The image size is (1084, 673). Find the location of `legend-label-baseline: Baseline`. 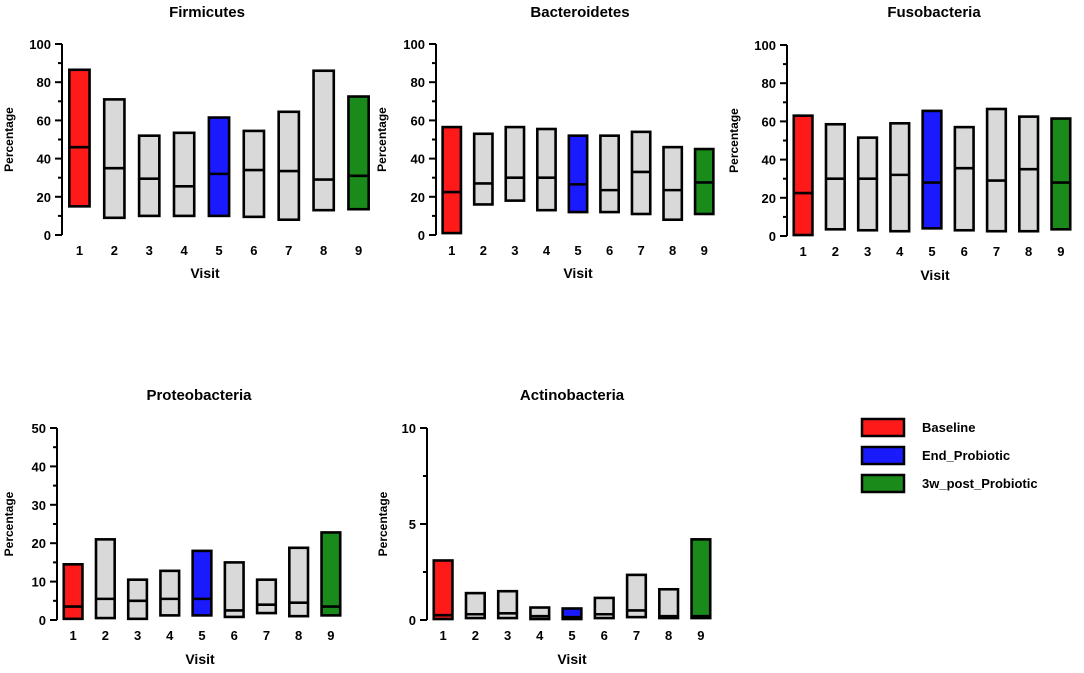

legend-label-baseline: Baseline is located at coordinates (948, 427).